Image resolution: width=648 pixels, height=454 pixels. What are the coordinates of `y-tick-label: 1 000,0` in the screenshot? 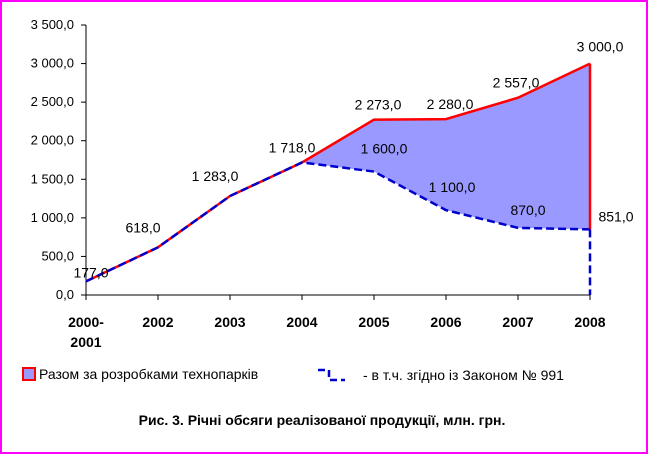 It's located at (52, 217).